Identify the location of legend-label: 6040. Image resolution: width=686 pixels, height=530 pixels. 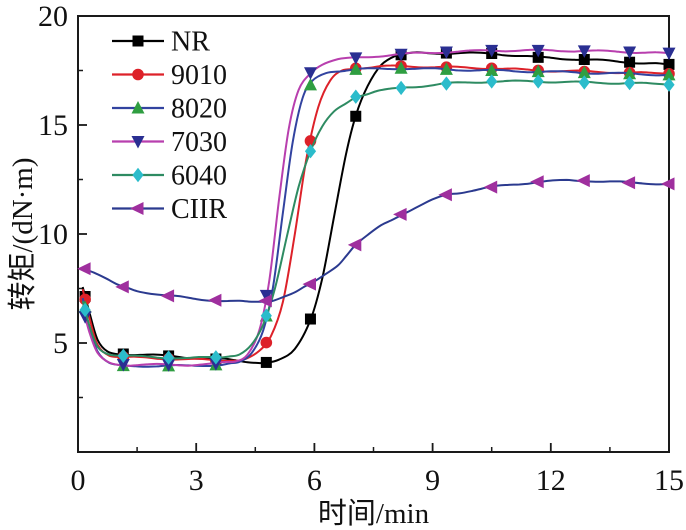
(199, 176).